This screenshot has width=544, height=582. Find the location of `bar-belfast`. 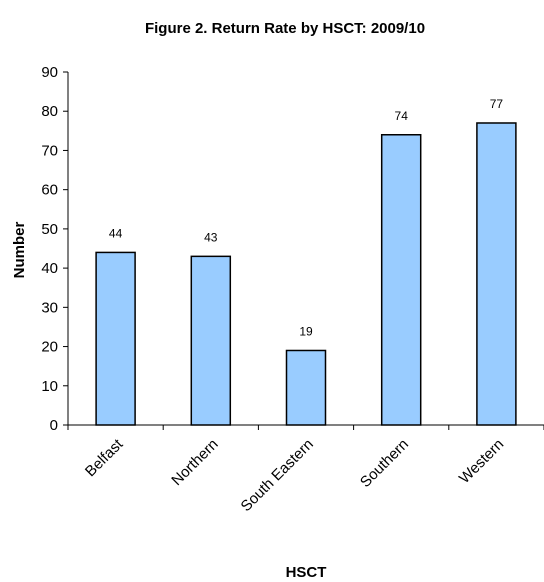

bar-belfast is located at coordinates (115, 338).